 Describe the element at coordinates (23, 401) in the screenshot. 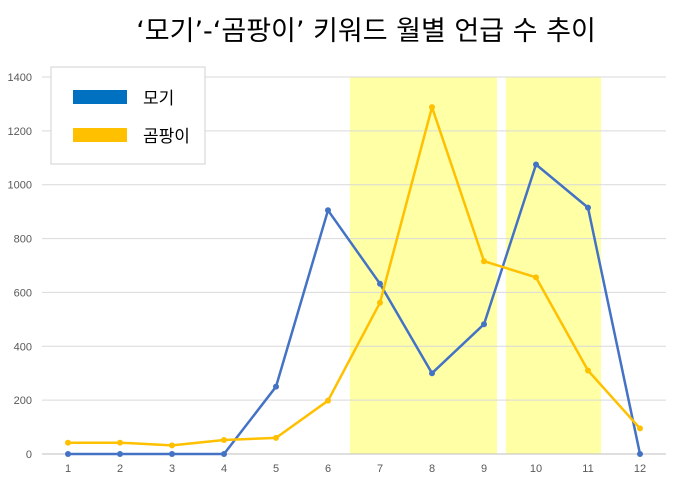

I see `y-tick-label: 200` at that location.